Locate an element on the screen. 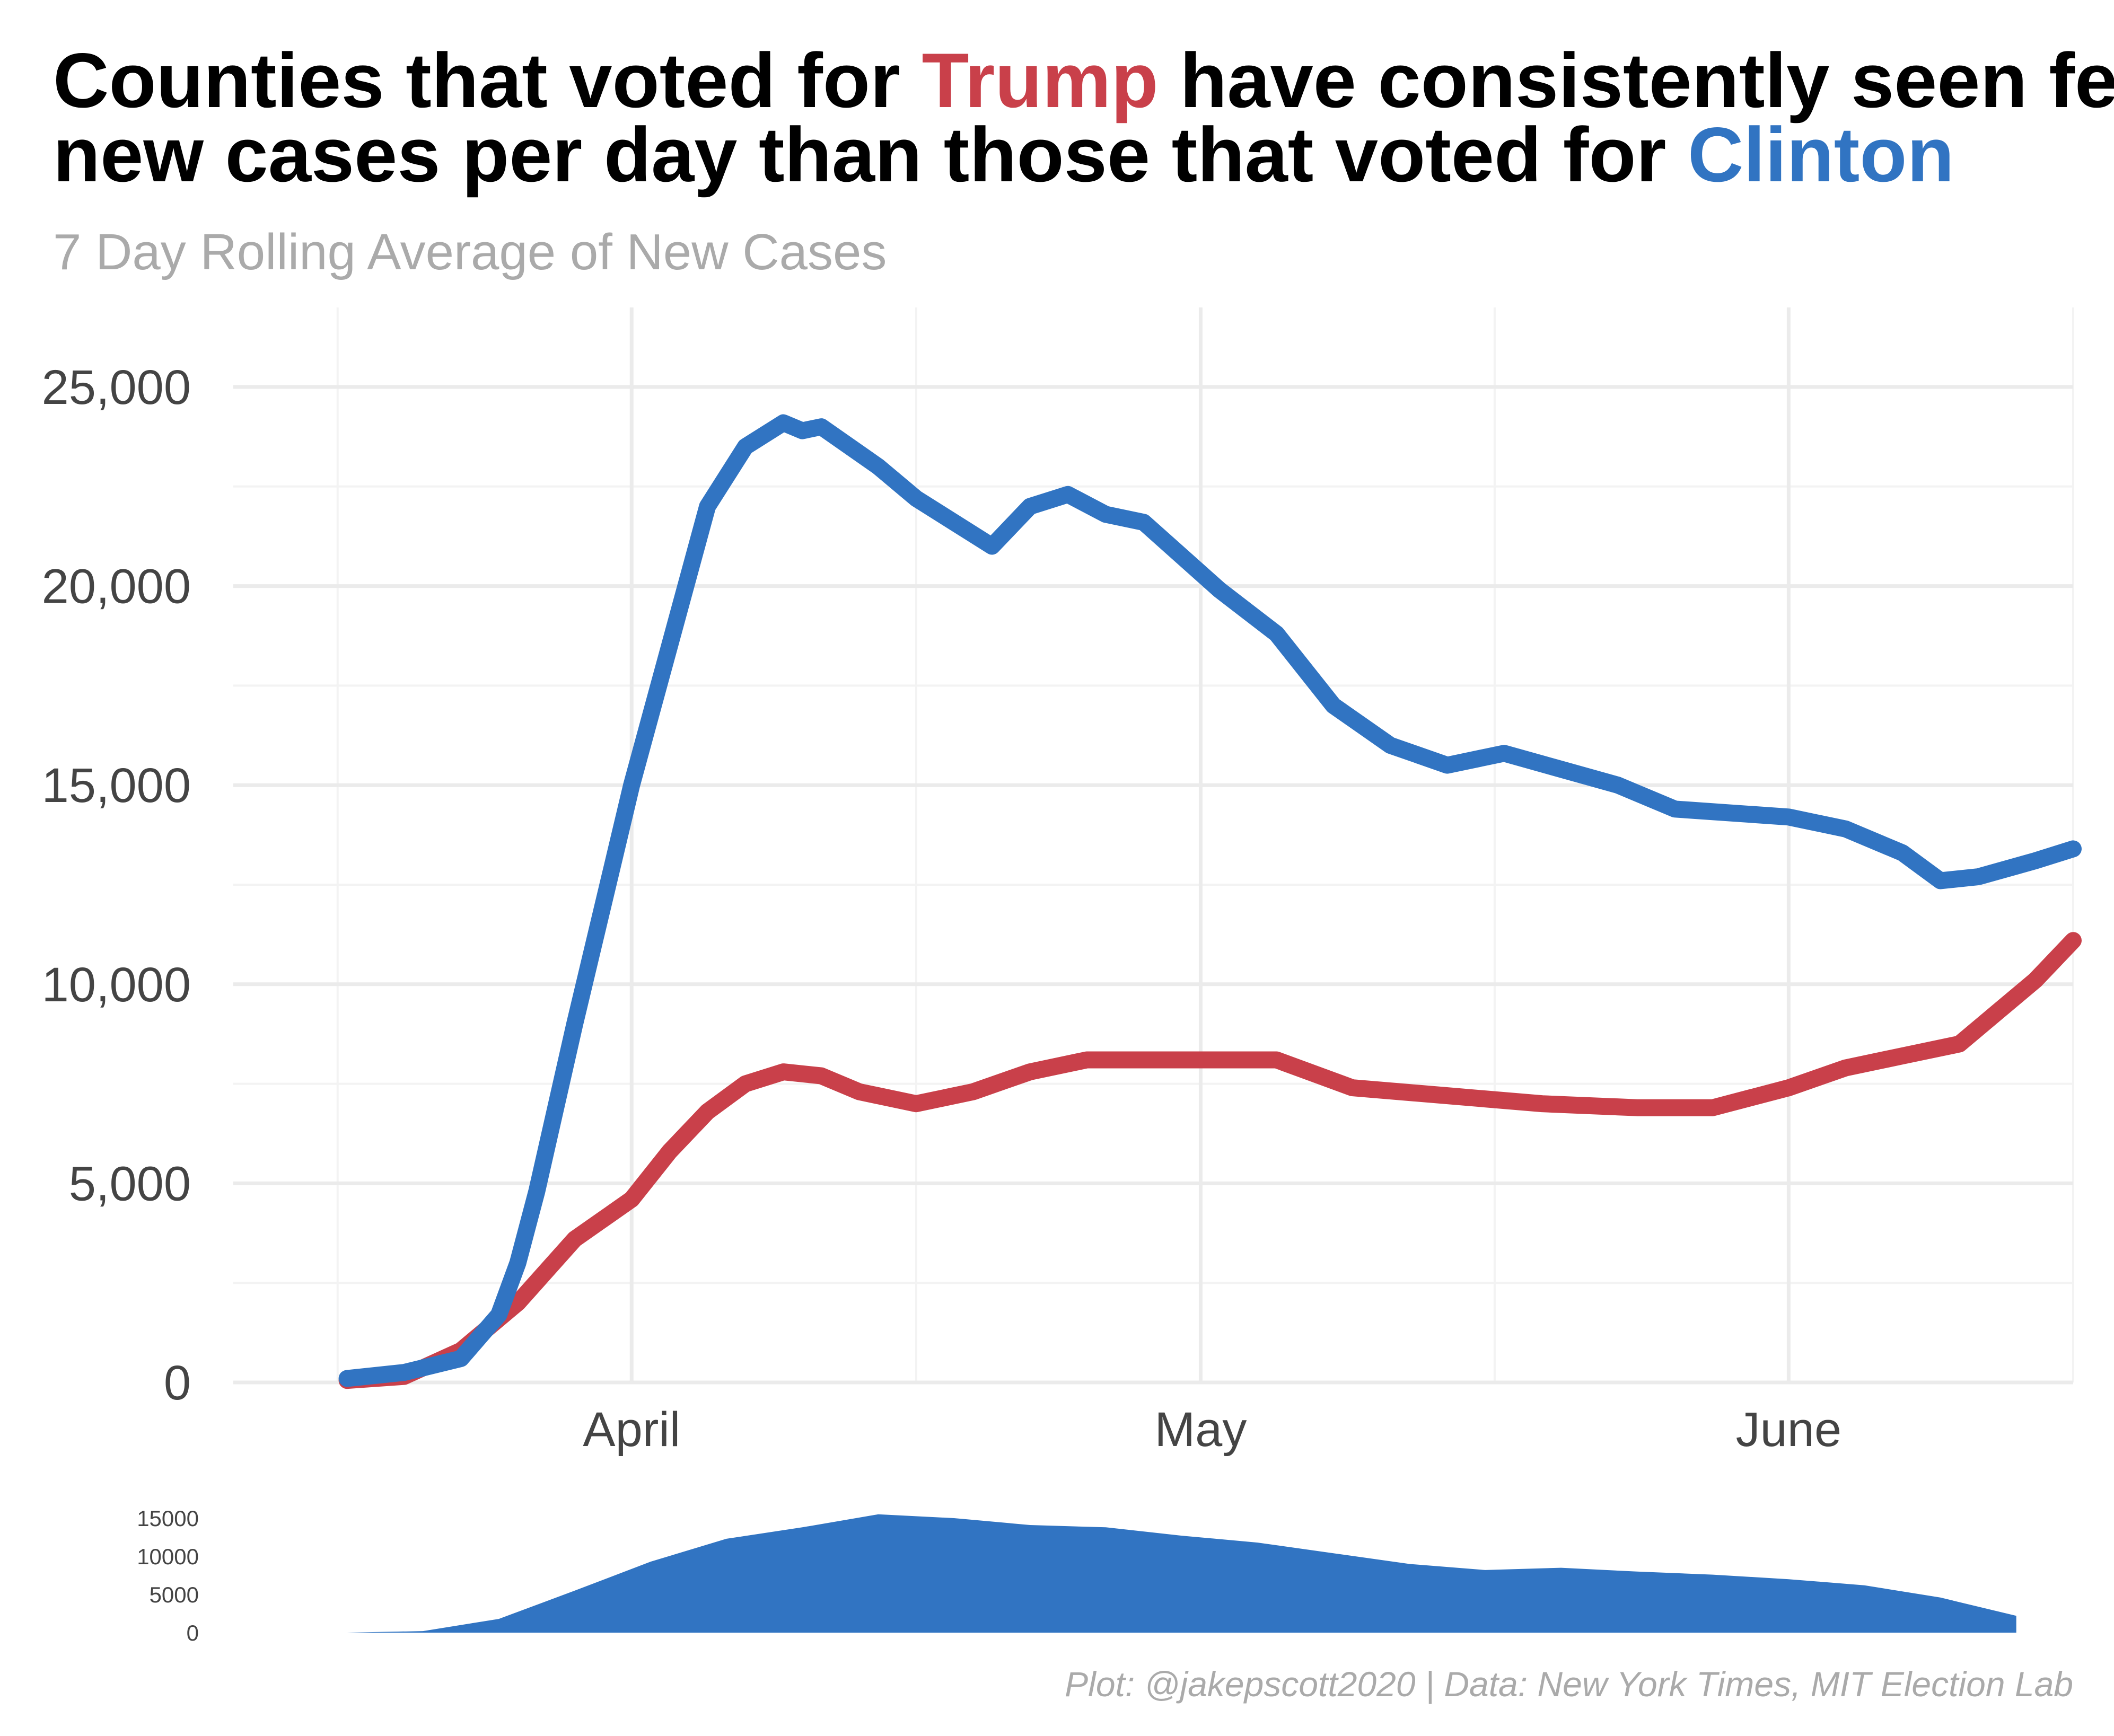 Image resolution: width=2114 pixels, height=1736 pixels. title-clinton-label: Clinton is located at coordinates (1821, 154).